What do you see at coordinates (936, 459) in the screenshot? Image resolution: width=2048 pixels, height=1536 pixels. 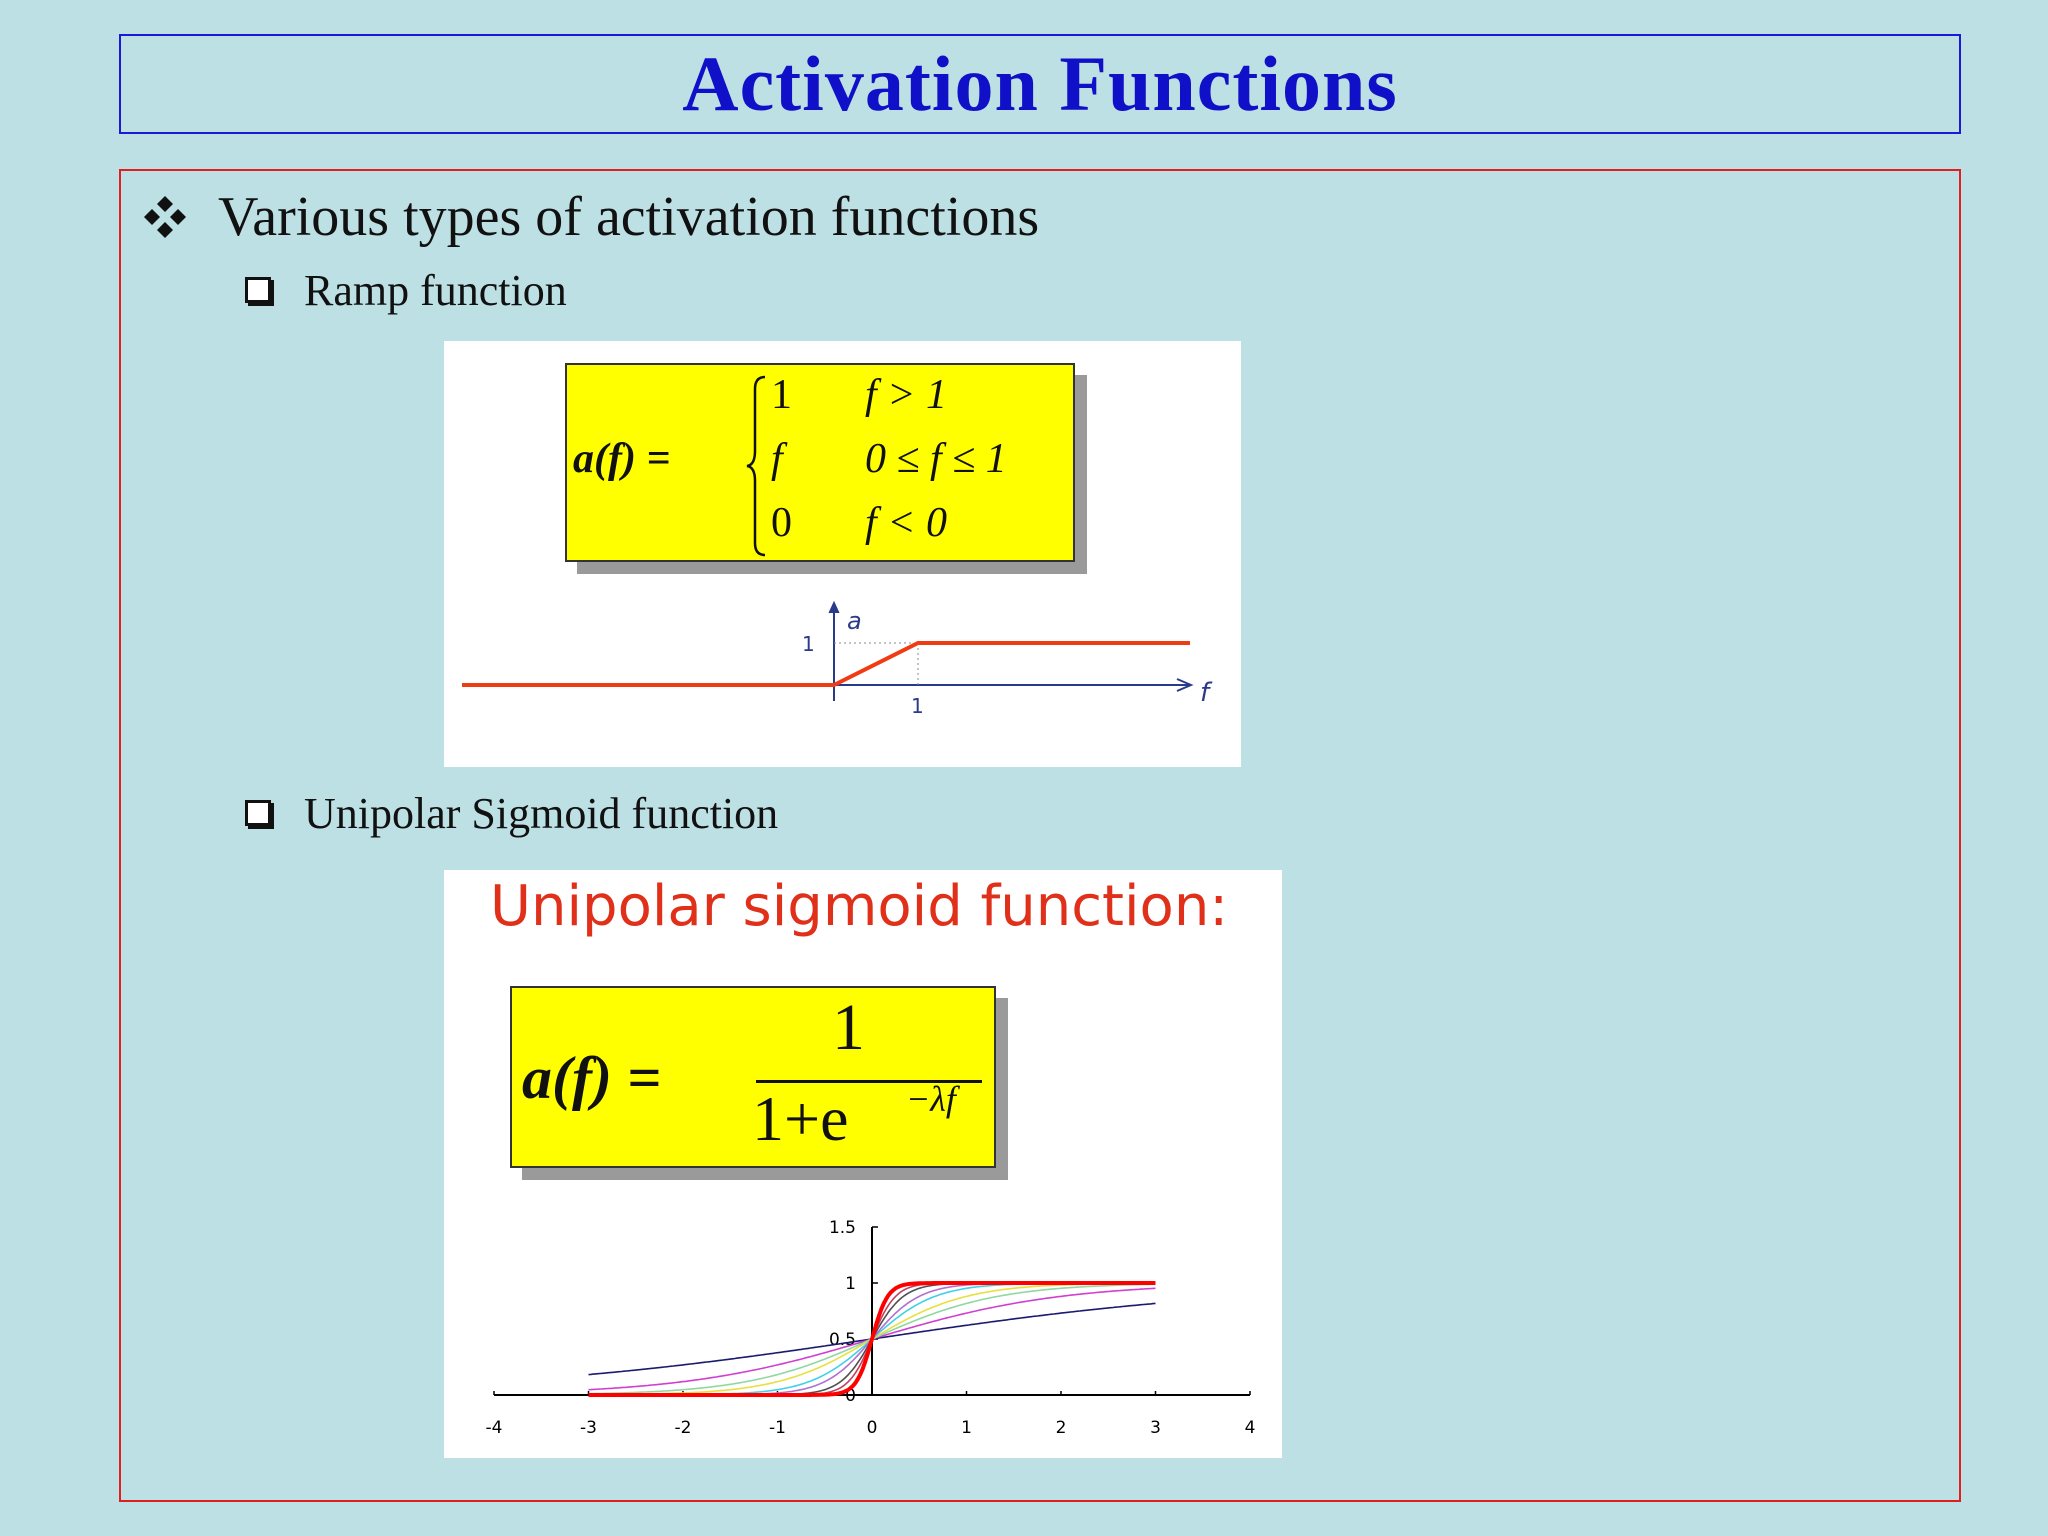 I see `case-2-condition: 0 ≤ f ≤ 1` at bounding box center [936, 459].